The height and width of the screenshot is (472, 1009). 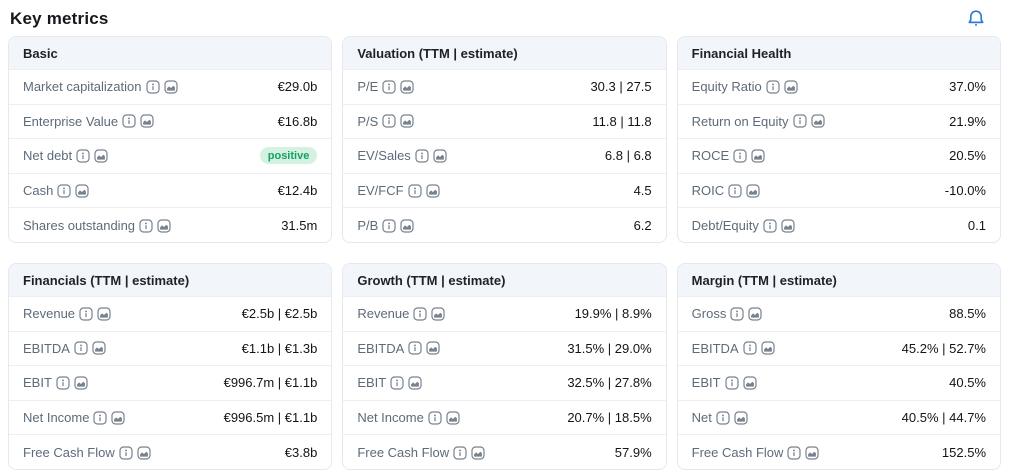 I want to click on metric-label-group: EBIT, so click(x=389, y=382).